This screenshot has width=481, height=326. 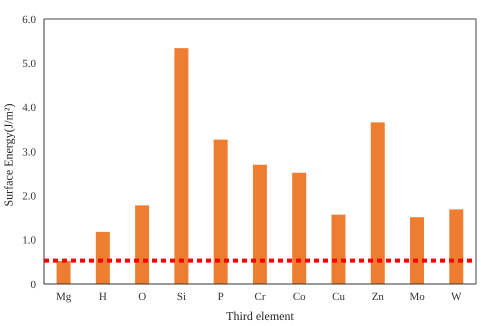 I want to click on x-tick-label: Co, so click(x=299, y=296).